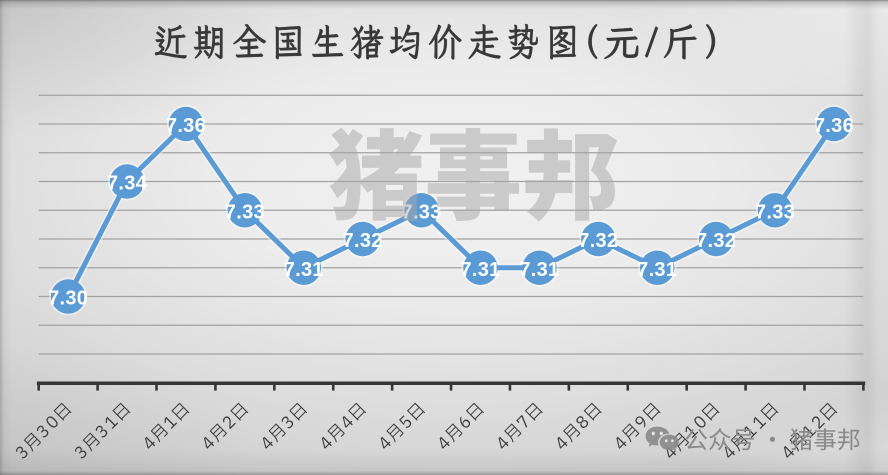  What do you see at coordinates (127, 184) in the screenshot?
I see `svg-text: 7.34` at bounding box center [127, 184].